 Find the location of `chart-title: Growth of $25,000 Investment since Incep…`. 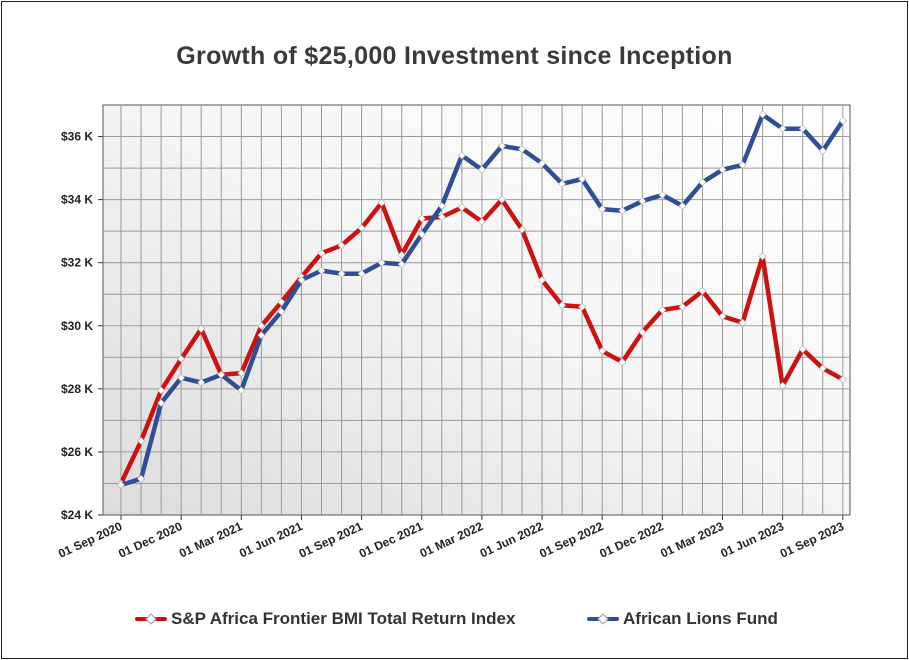

chart-title: Growth of $25,000 Investment since Incep… is located at coordinates (454, 56).